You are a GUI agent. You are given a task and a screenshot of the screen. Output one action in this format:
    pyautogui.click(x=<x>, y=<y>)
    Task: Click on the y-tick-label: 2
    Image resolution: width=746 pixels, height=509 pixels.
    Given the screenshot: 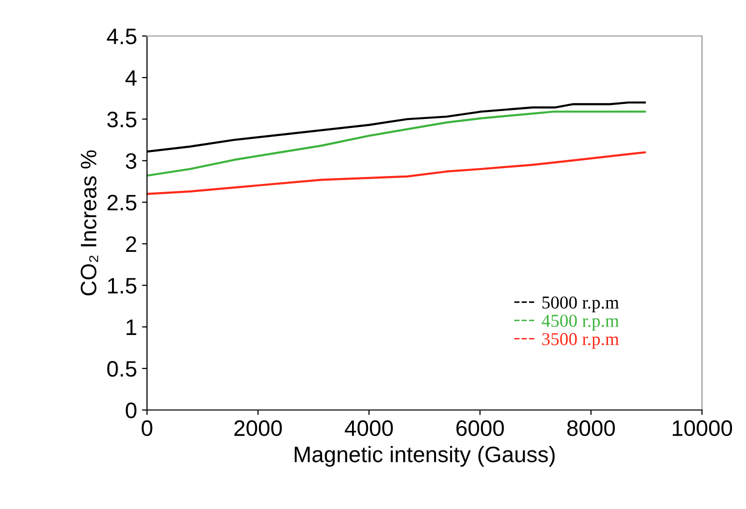 What is the action you would take?
    pyautogui.click(x=131, y=244)
    